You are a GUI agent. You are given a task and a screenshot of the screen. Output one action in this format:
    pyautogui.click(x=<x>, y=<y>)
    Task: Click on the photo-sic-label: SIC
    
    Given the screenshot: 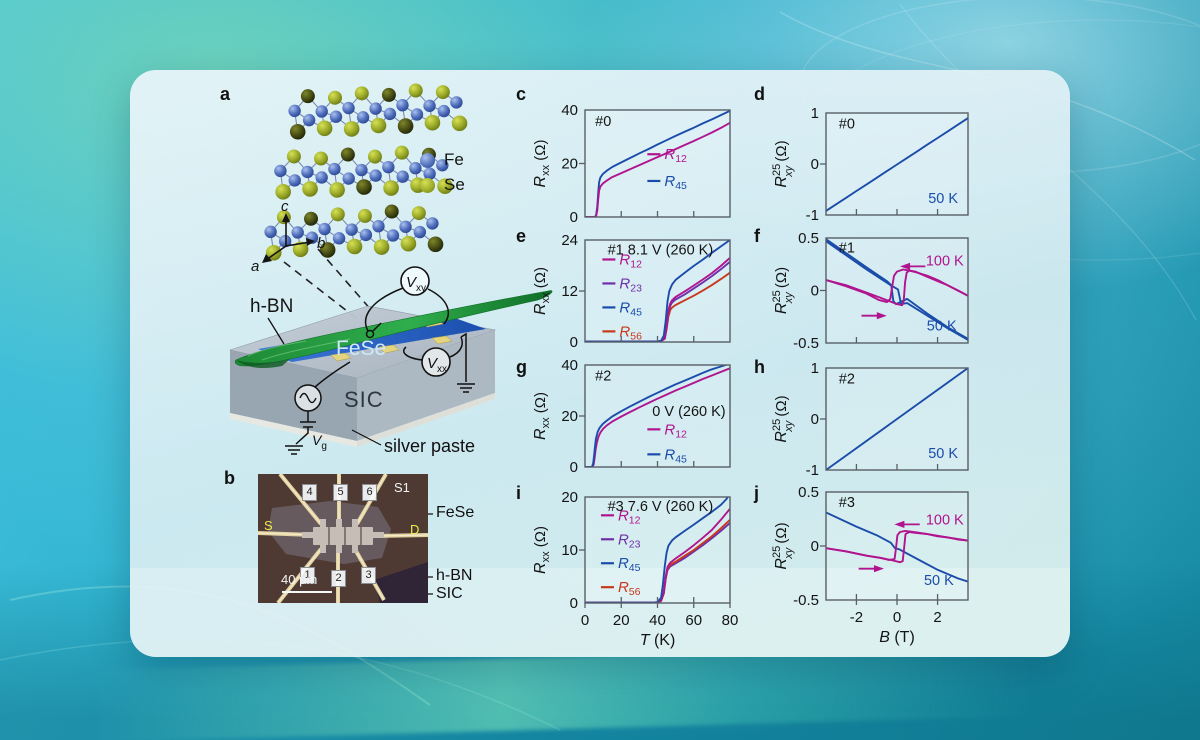 What is the action you would take?
    pyautogui.click(x=449, y=593)
    